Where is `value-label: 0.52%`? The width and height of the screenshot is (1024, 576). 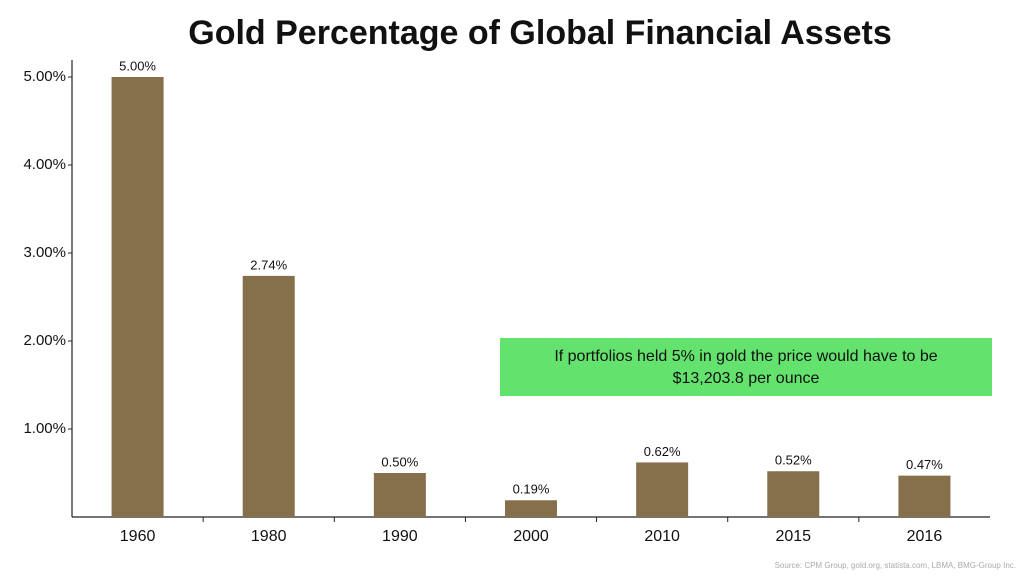 value-label: 0.52% is located at coordinates (793, 460).